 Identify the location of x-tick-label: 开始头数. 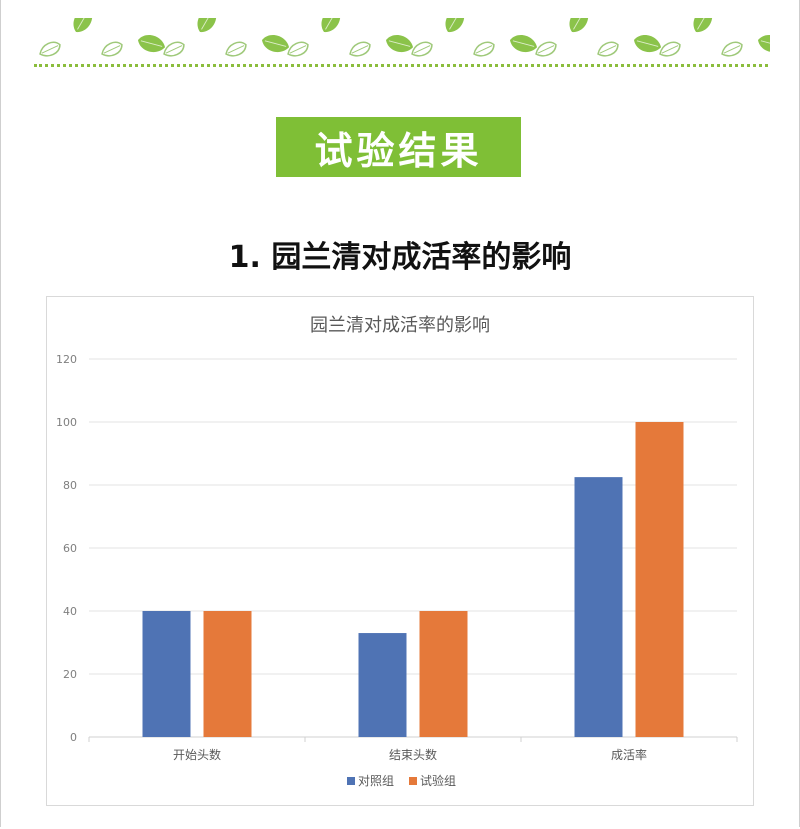
(197, 754).